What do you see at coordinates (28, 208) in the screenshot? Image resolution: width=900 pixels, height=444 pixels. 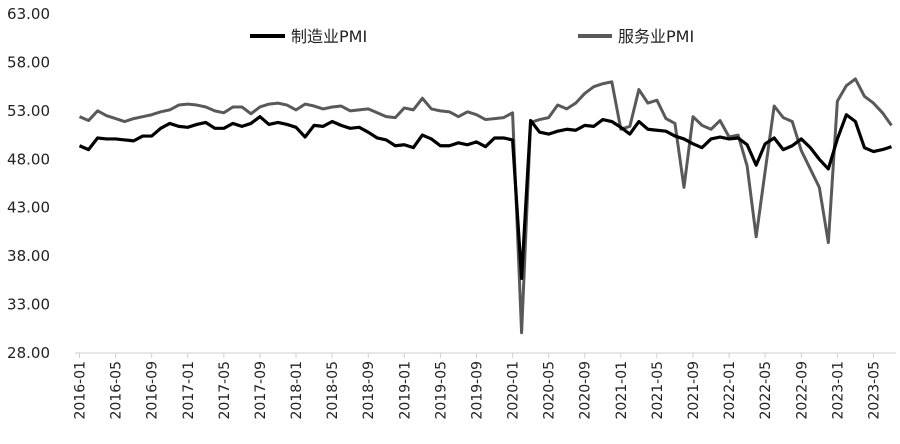 I see `y-tick-label: 43.00` at bounding box center [28, 208].